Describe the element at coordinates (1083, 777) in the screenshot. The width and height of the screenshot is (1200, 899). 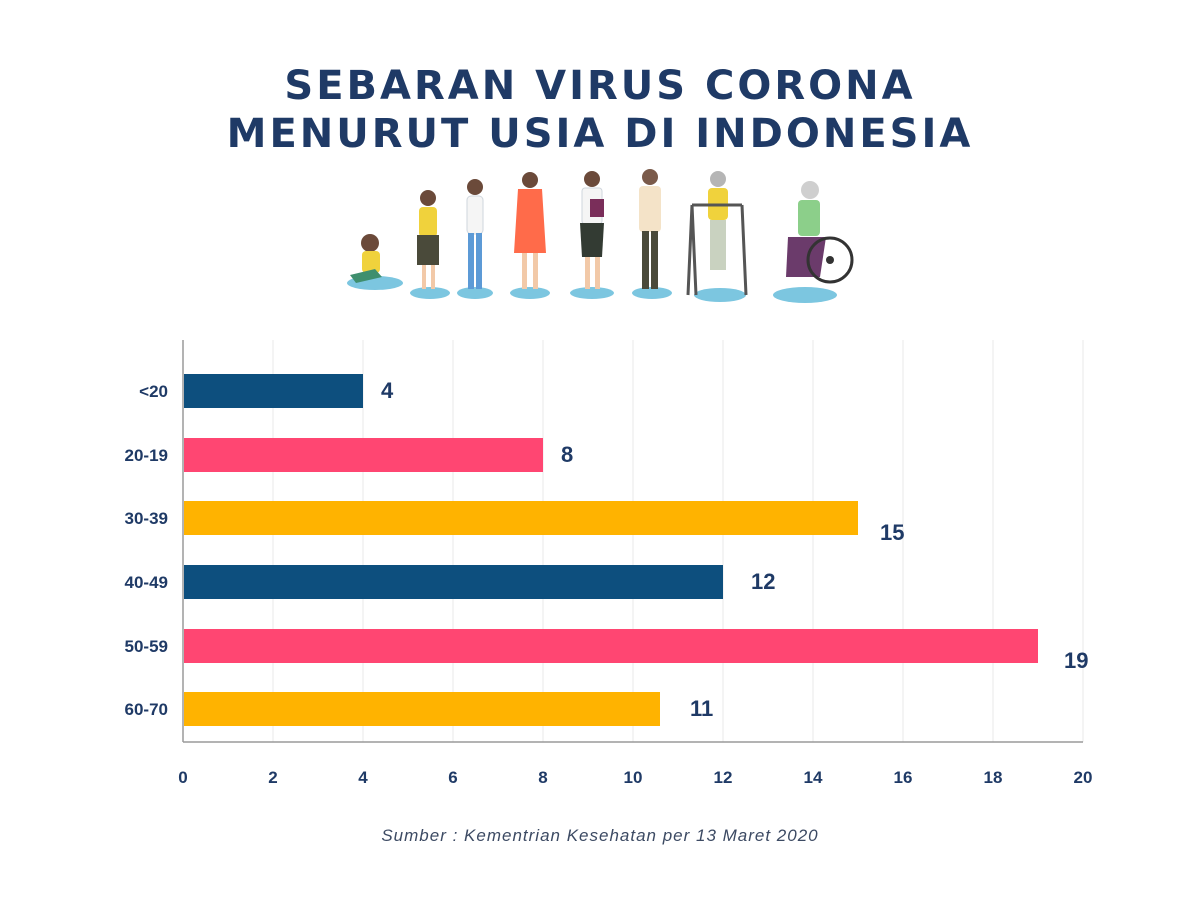
I see `x-tick-label: 20` at that location.